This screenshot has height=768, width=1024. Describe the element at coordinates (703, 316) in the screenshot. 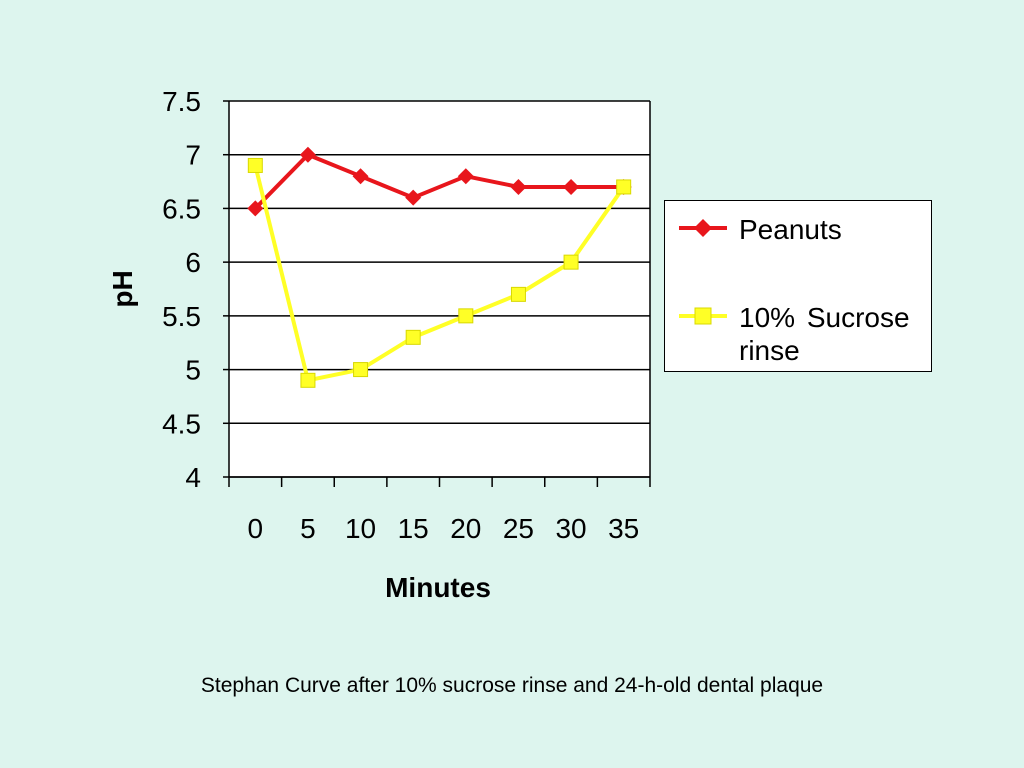

I see `legend-swatch-sucrose` at that location.